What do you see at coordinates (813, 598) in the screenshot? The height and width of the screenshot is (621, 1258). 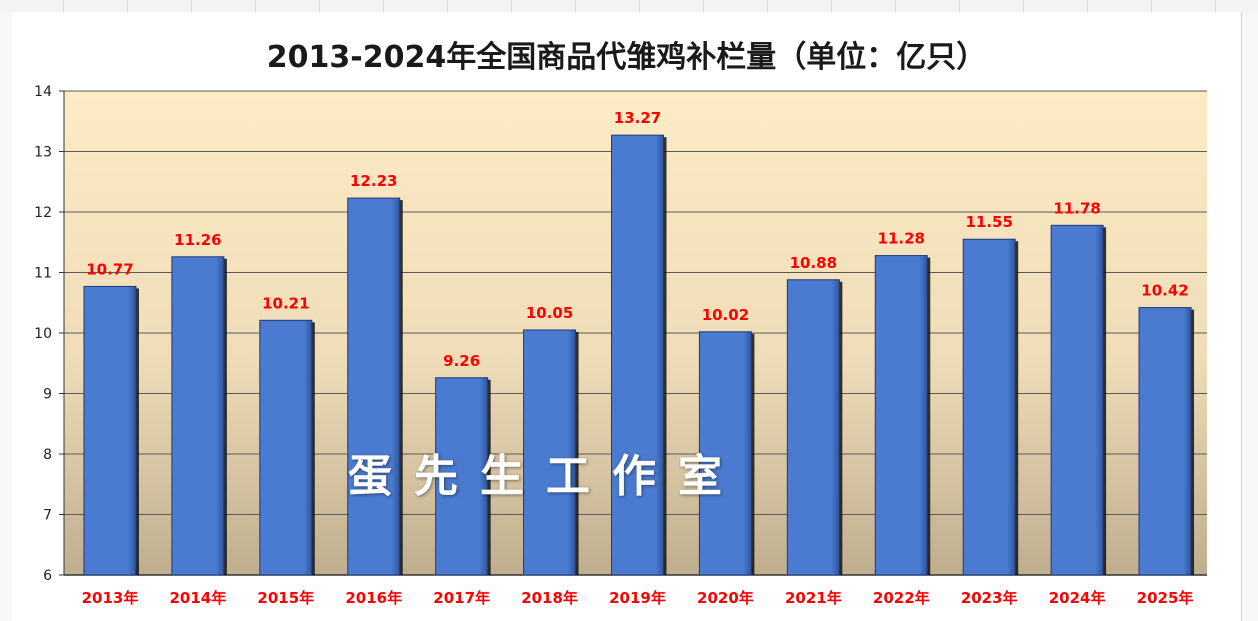 I see `x-tick-label: 2021年` at bounding box center [813, 598].